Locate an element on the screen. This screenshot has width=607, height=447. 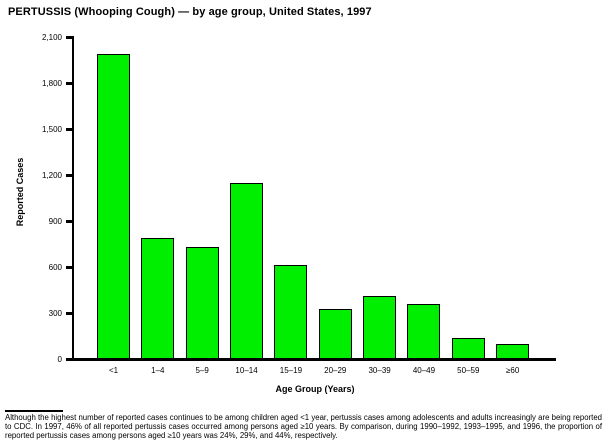
y-axis-tick-label: 600 is located at coordinates (55, 267).